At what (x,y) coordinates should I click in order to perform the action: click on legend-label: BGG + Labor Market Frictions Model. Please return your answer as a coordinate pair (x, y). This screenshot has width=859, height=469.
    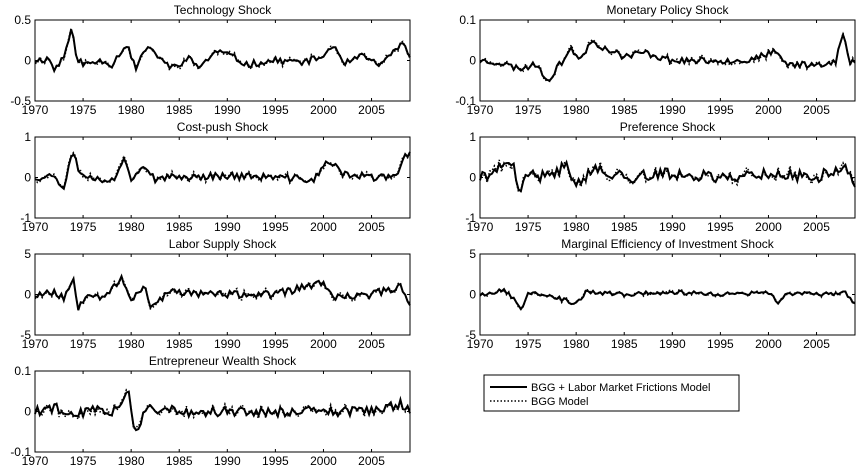
    Looking at the image, I should click on (620, 388).